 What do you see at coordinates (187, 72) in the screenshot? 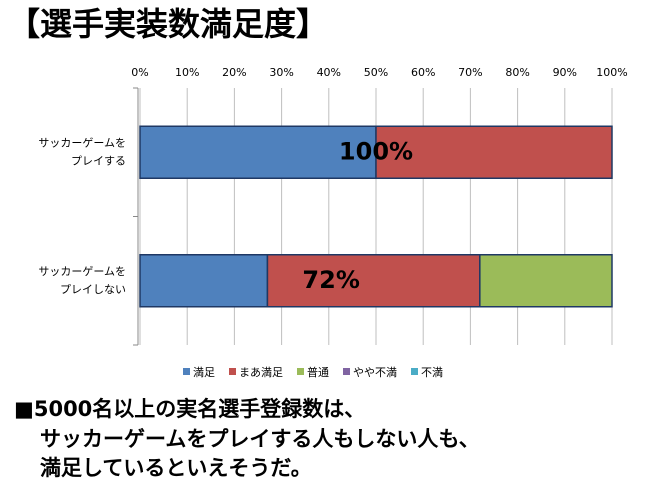
I see `x-tick-label: 10%` at bounding box center [187, 72].